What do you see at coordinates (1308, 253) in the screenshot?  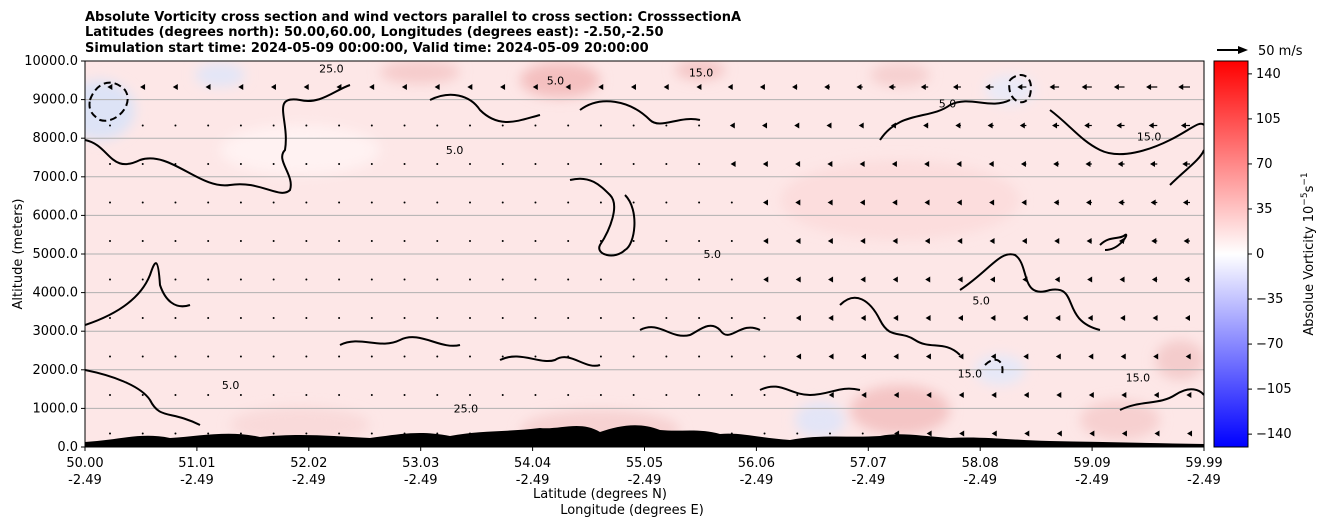 I see `colorbar-label: Absolue Vorticity 10−5s−1` at bounding box center [1308, 253].